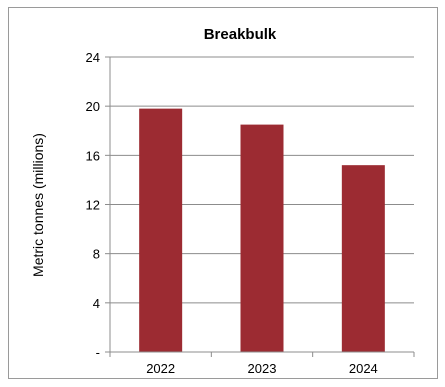 The height and width of the screenshot is (387, 445). What do you see at coordinates (96, 303) in the screenshot?
I see `y-tick-label: 4` at bounding box center [96, 303].